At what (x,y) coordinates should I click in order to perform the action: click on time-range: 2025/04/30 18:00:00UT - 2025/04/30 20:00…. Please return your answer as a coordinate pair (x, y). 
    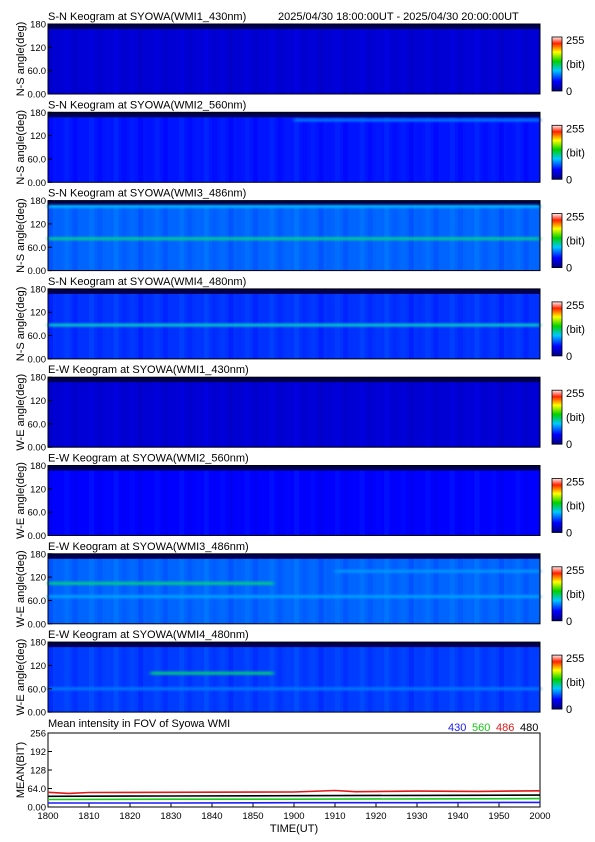
    Looking at the image, I should click on (398, 17).